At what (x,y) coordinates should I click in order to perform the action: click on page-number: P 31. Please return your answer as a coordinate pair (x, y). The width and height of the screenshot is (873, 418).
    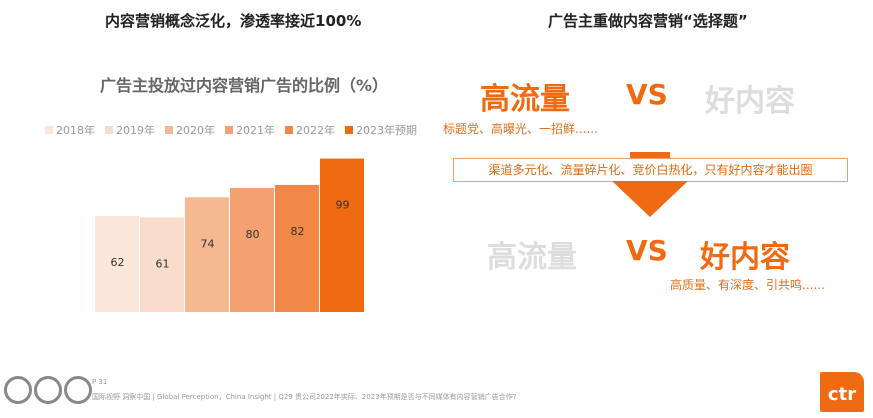
    Looking at the image, I should click on (100, 382).